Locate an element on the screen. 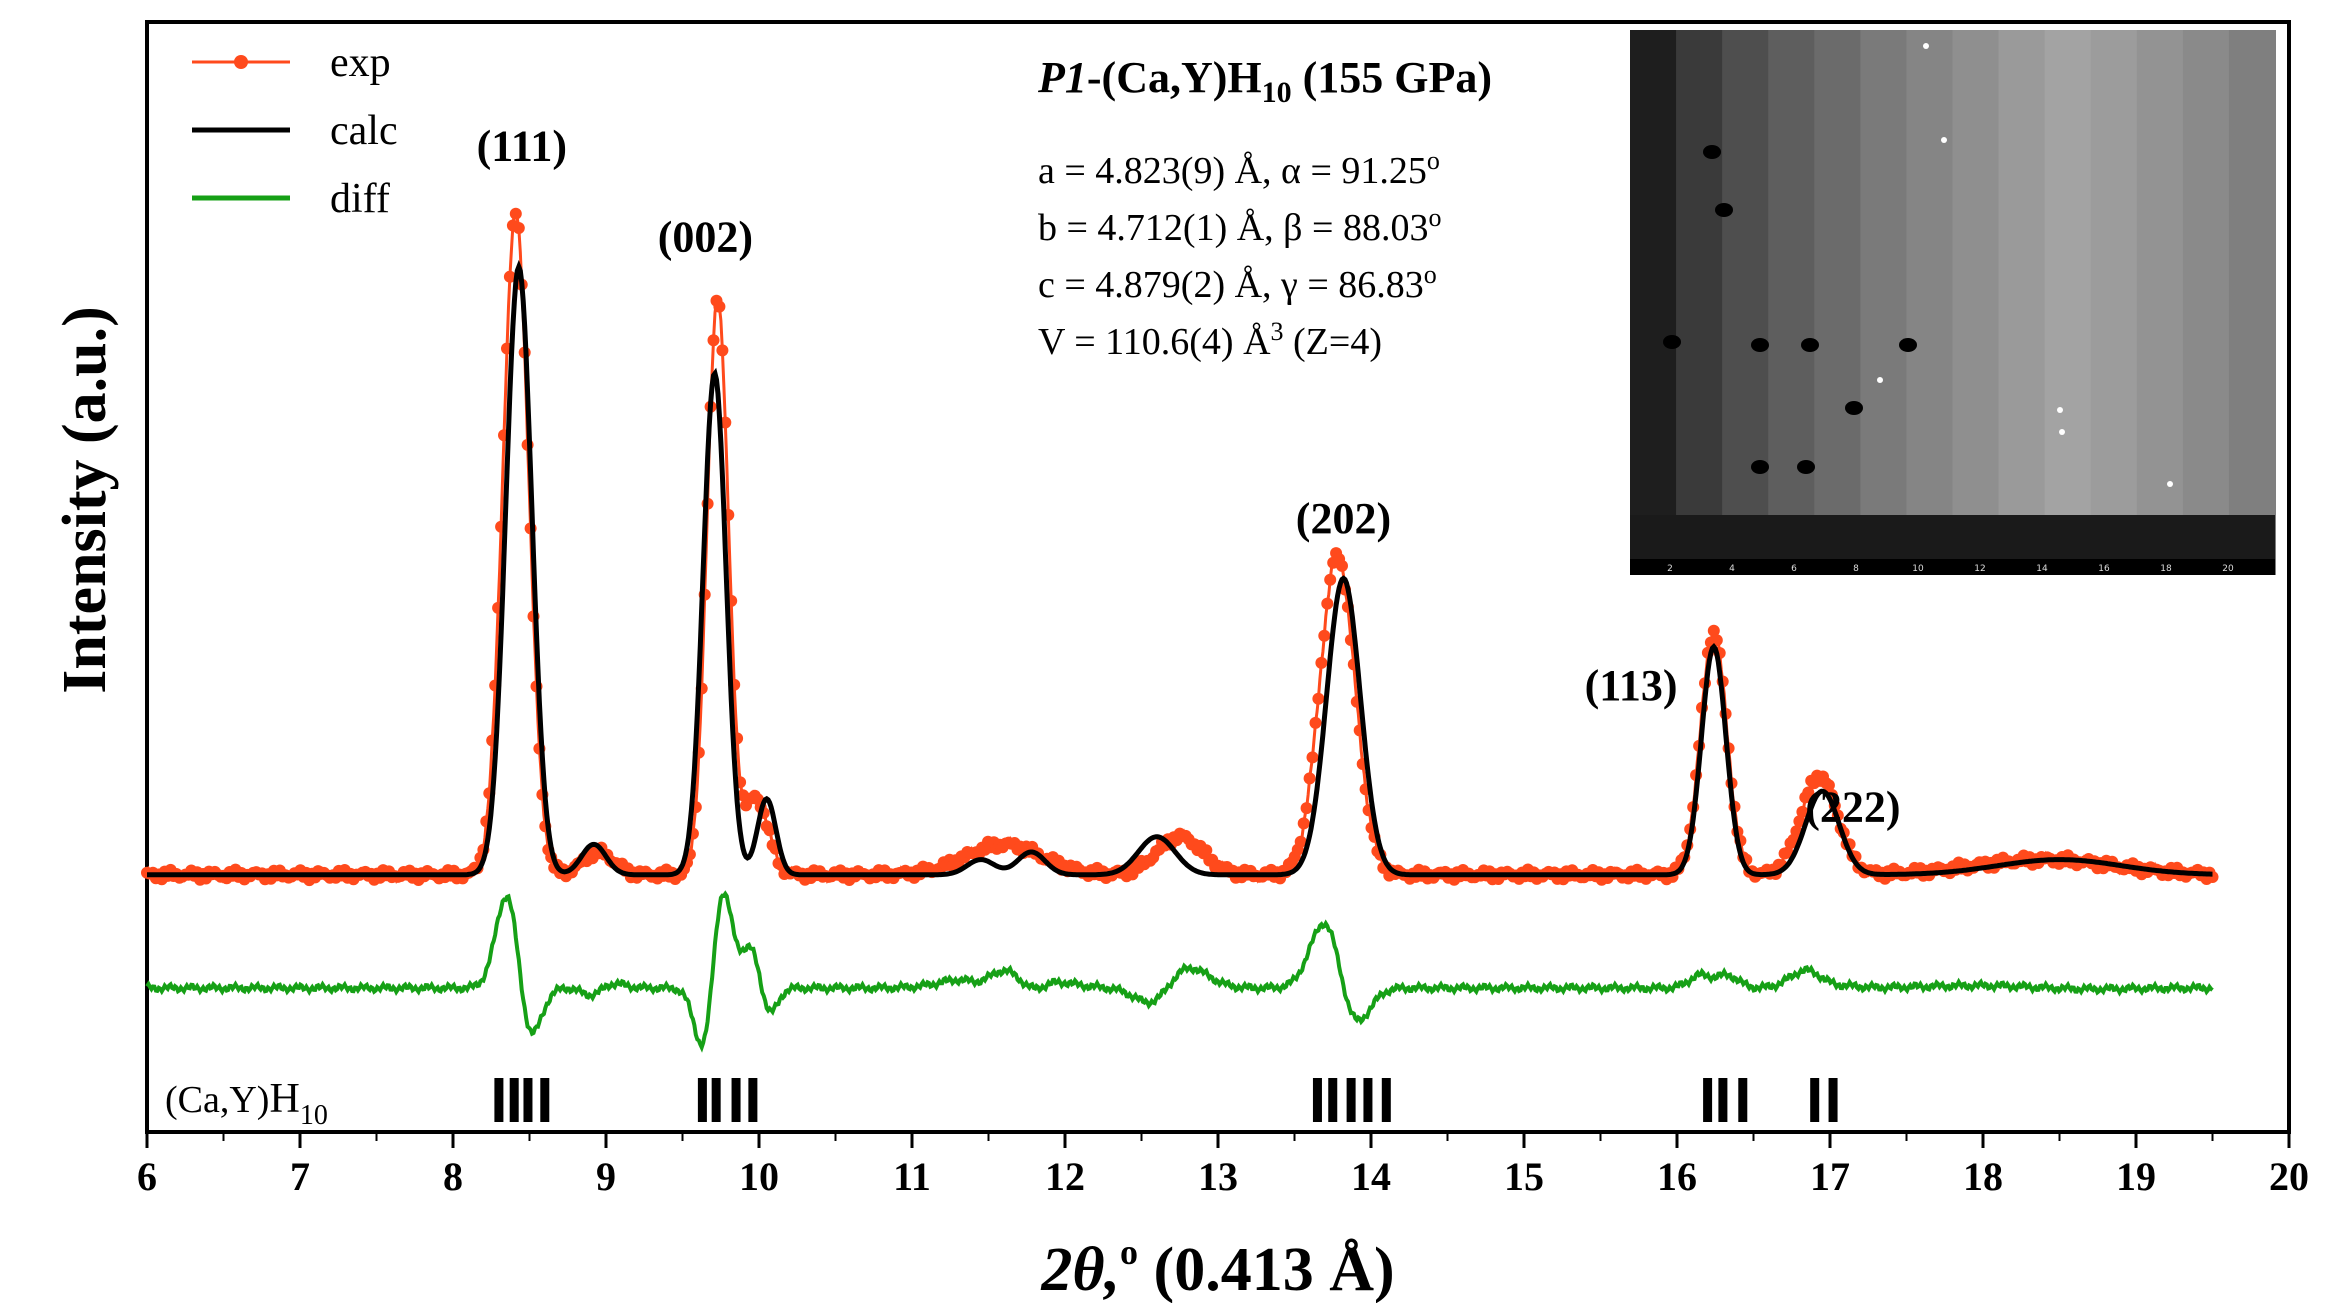  inset-axis-label-9: 20 is located at coordinates (2228, 569).